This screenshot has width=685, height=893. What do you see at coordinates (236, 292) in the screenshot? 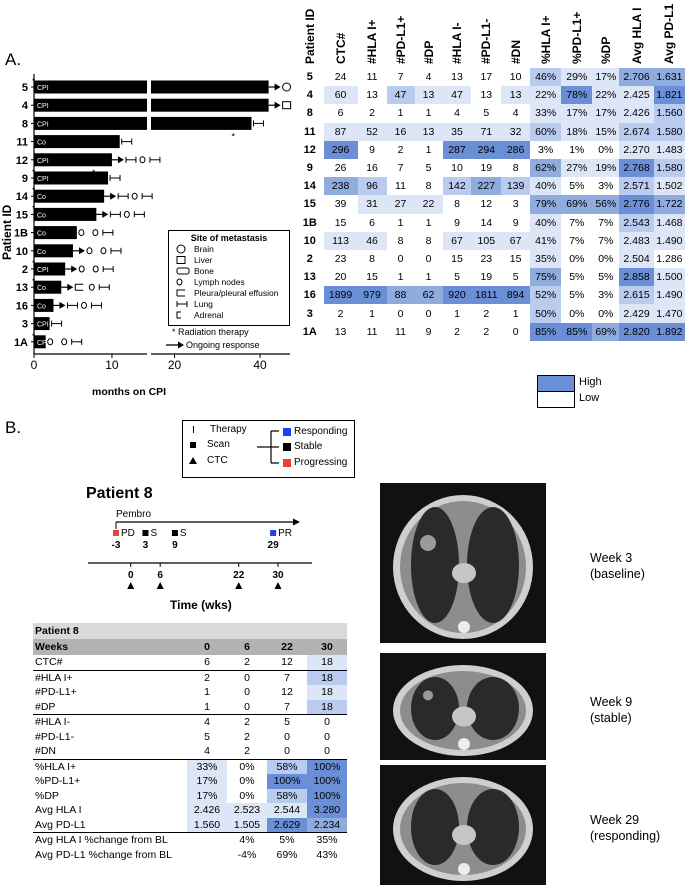
I see `legend-label-pleura: Pleura/pleural effusion` at bounding box center [236, 292].